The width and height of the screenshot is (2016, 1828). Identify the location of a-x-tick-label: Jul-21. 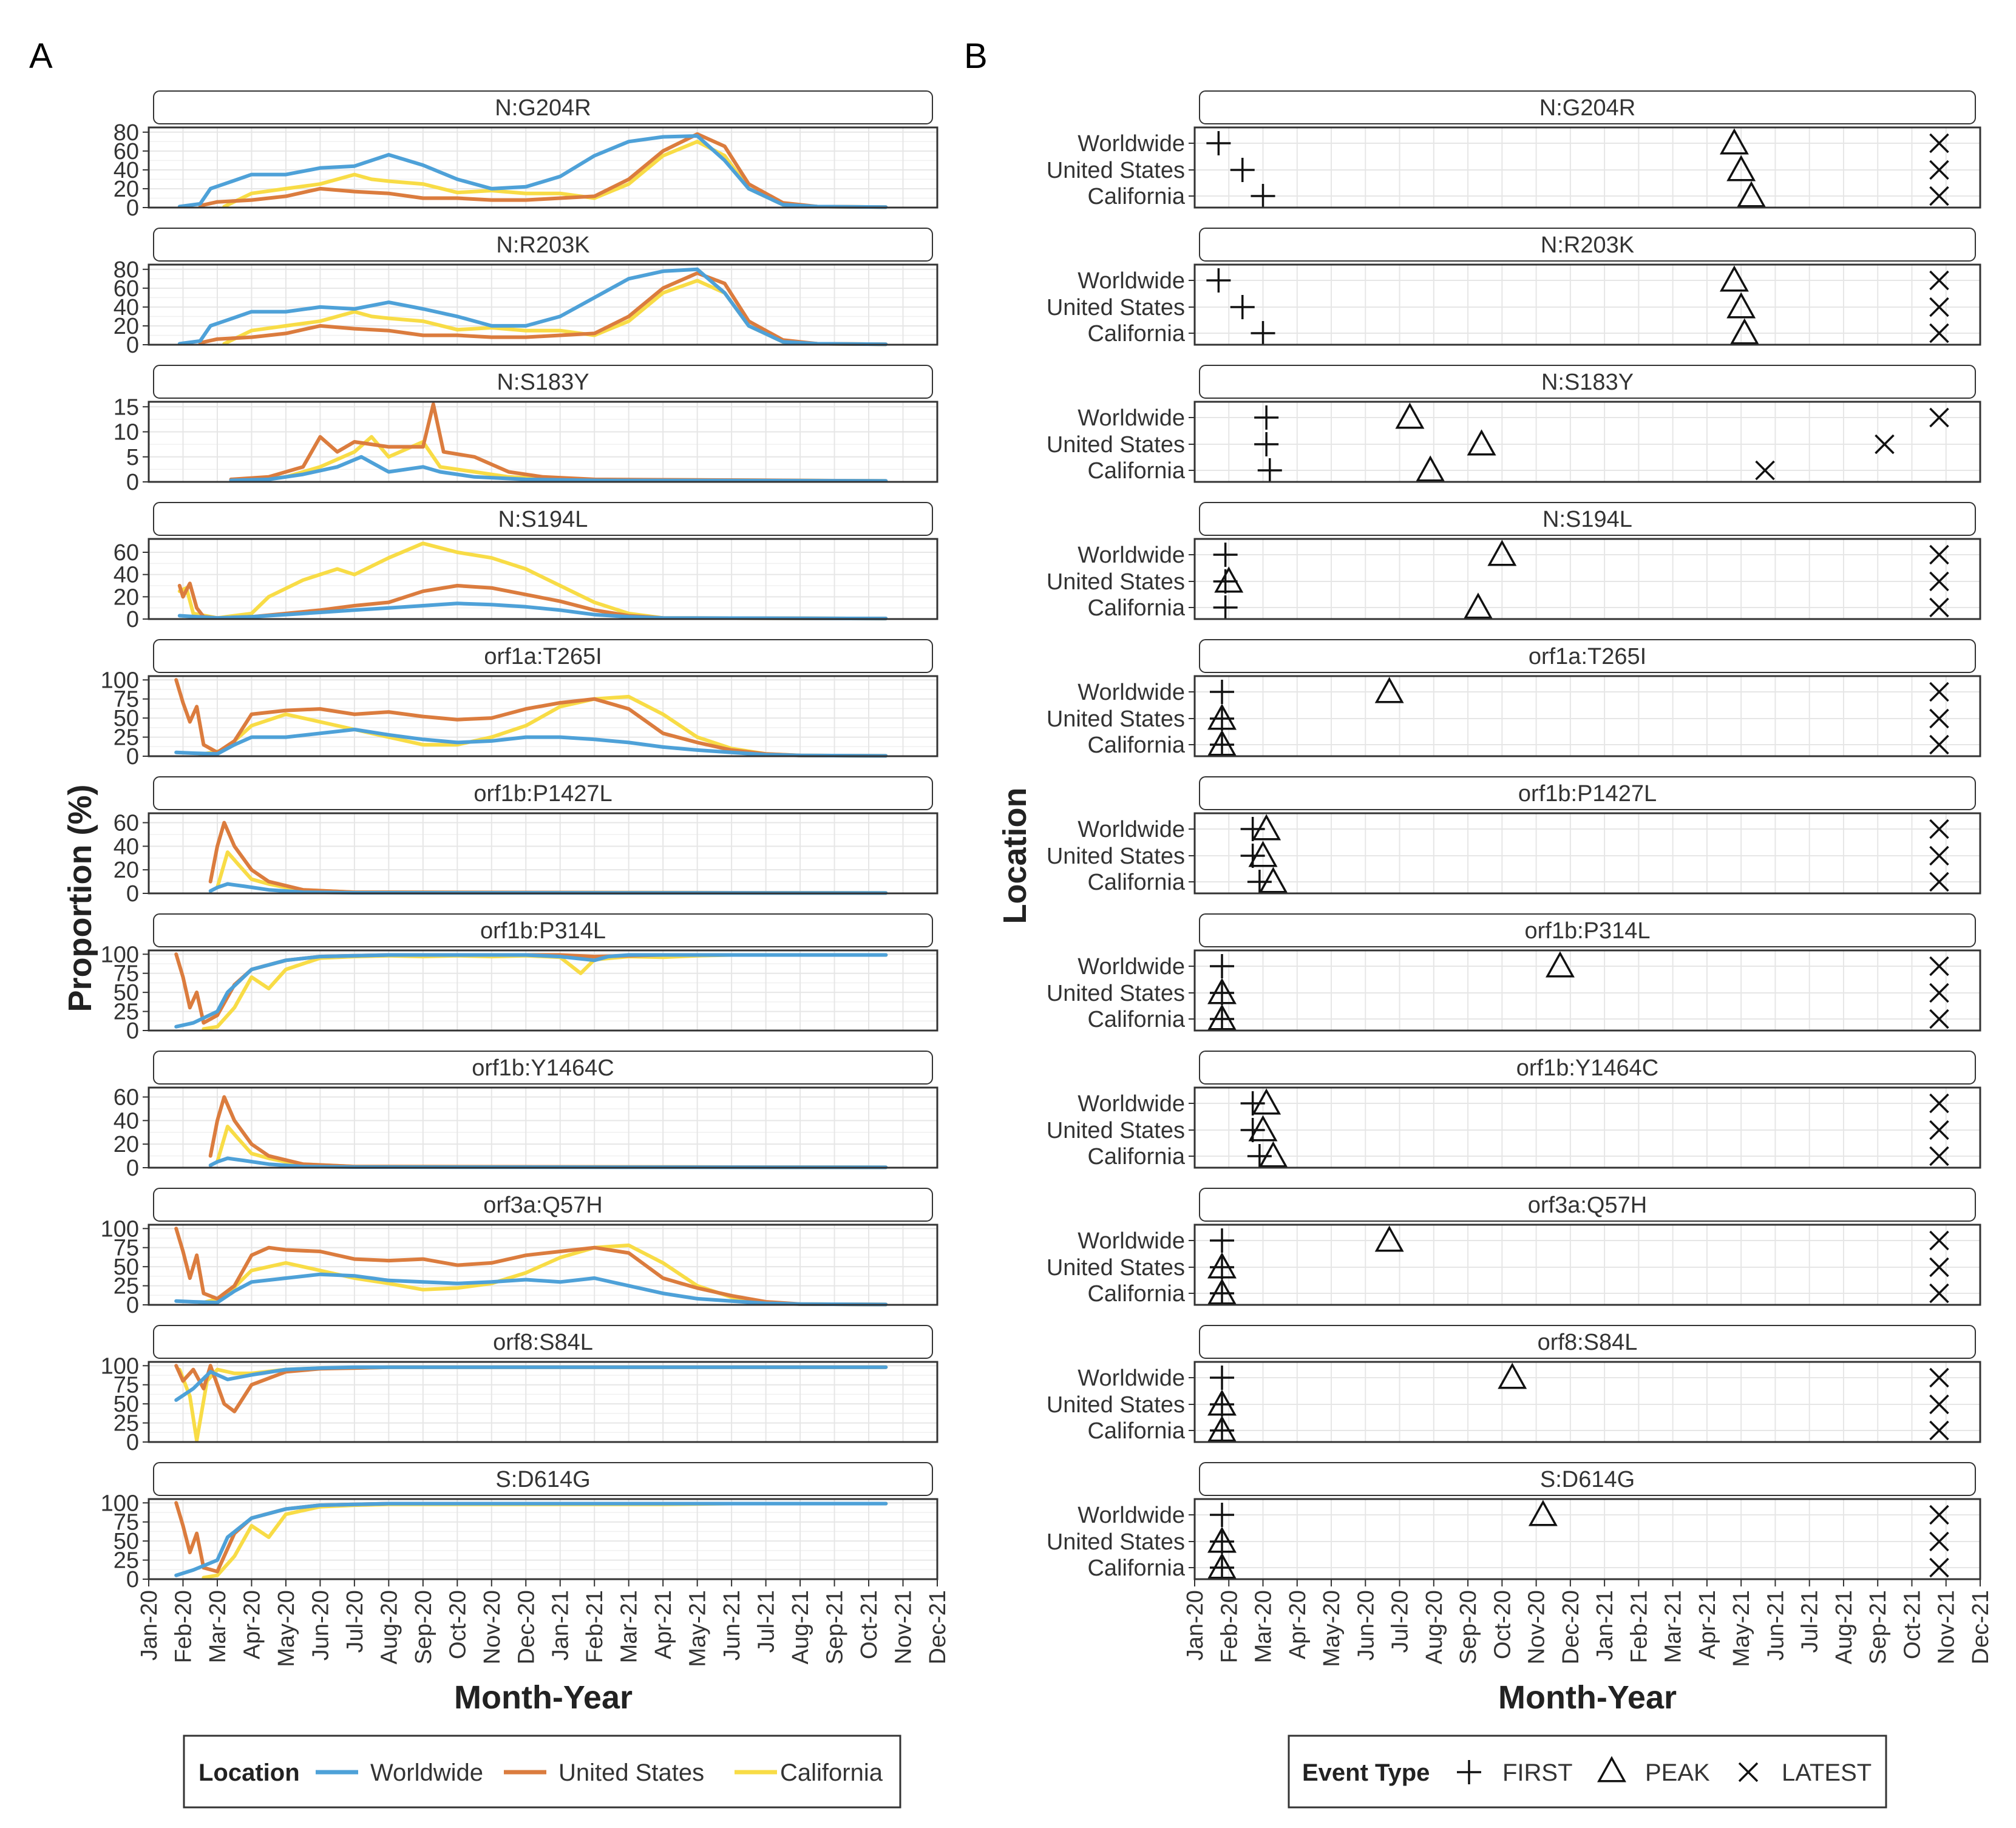
(766, 1621).